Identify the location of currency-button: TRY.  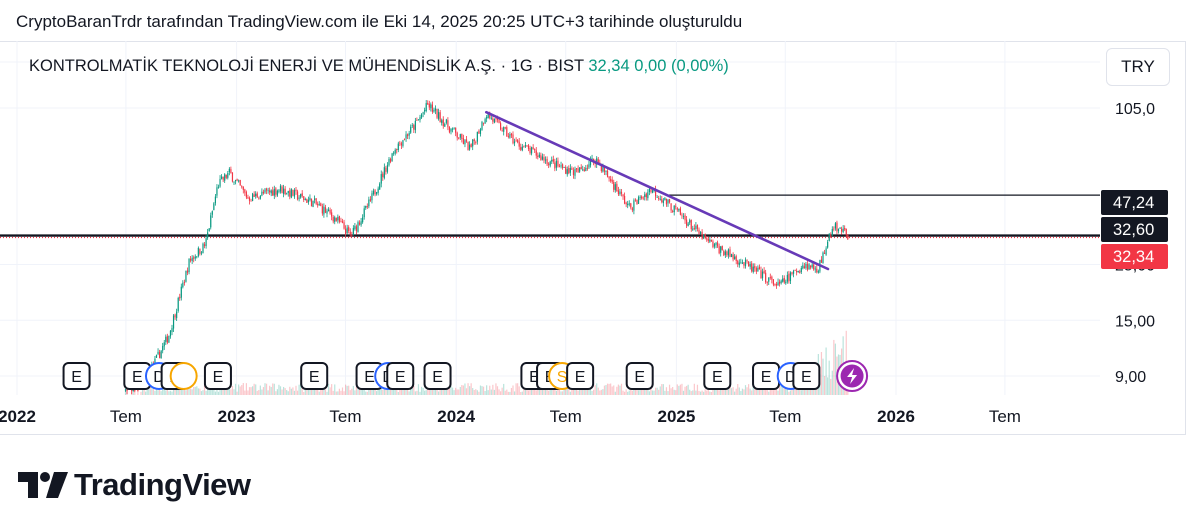
(1138, 67).